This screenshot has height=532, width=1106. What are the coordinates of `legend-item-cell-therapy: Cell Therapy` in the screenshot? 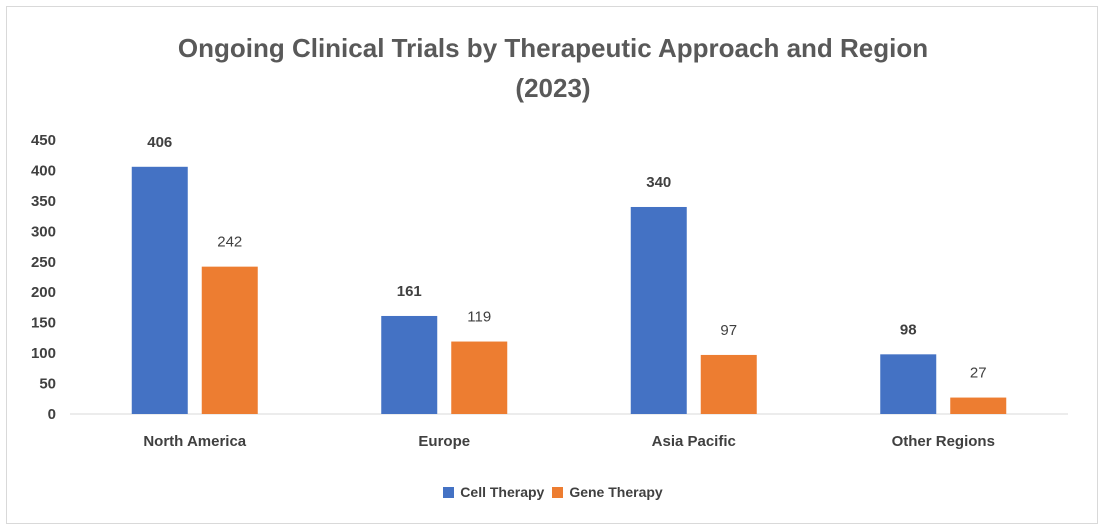 It's located at (493, 492).